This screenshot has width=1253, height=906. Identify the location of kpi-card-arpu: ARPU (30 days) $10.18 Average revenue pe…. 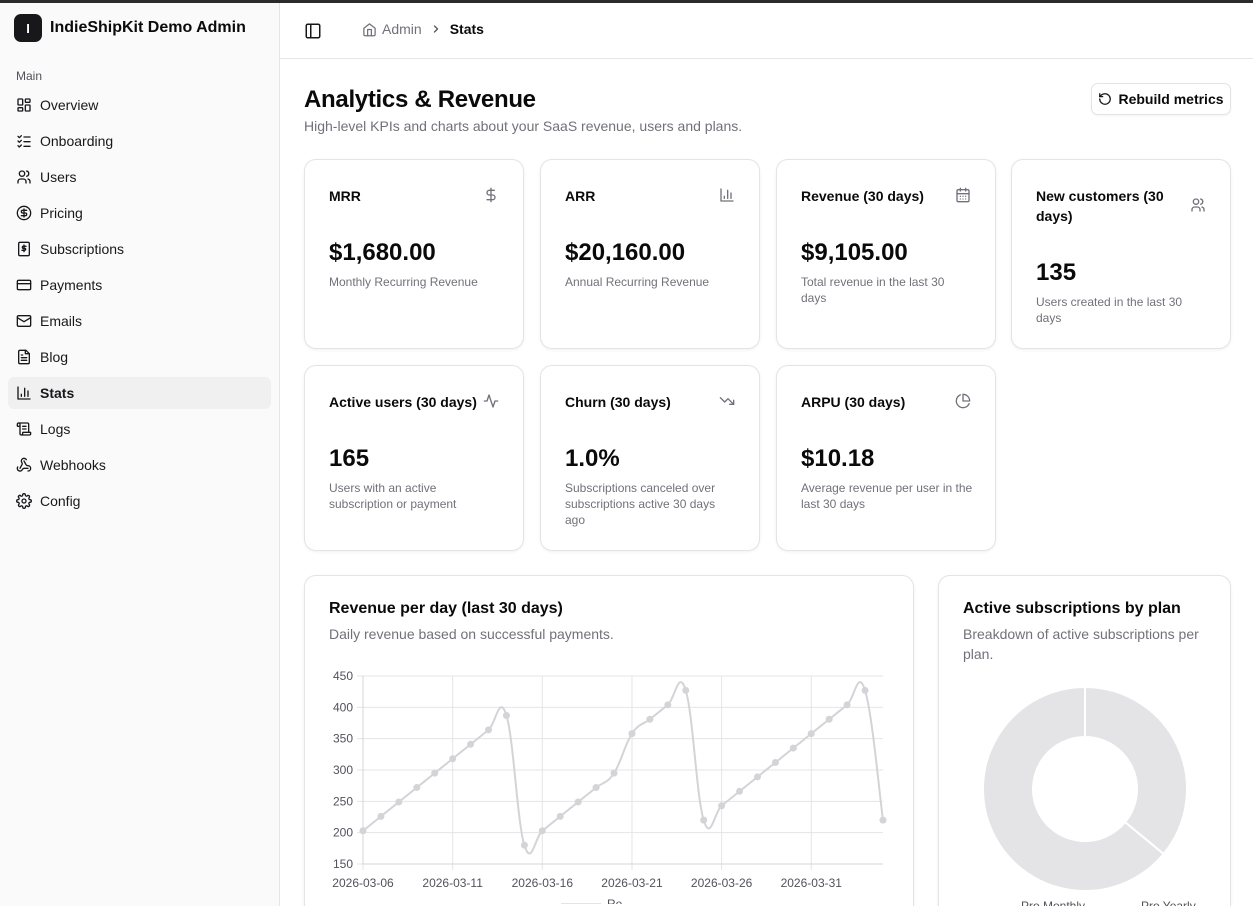
(886, 458).